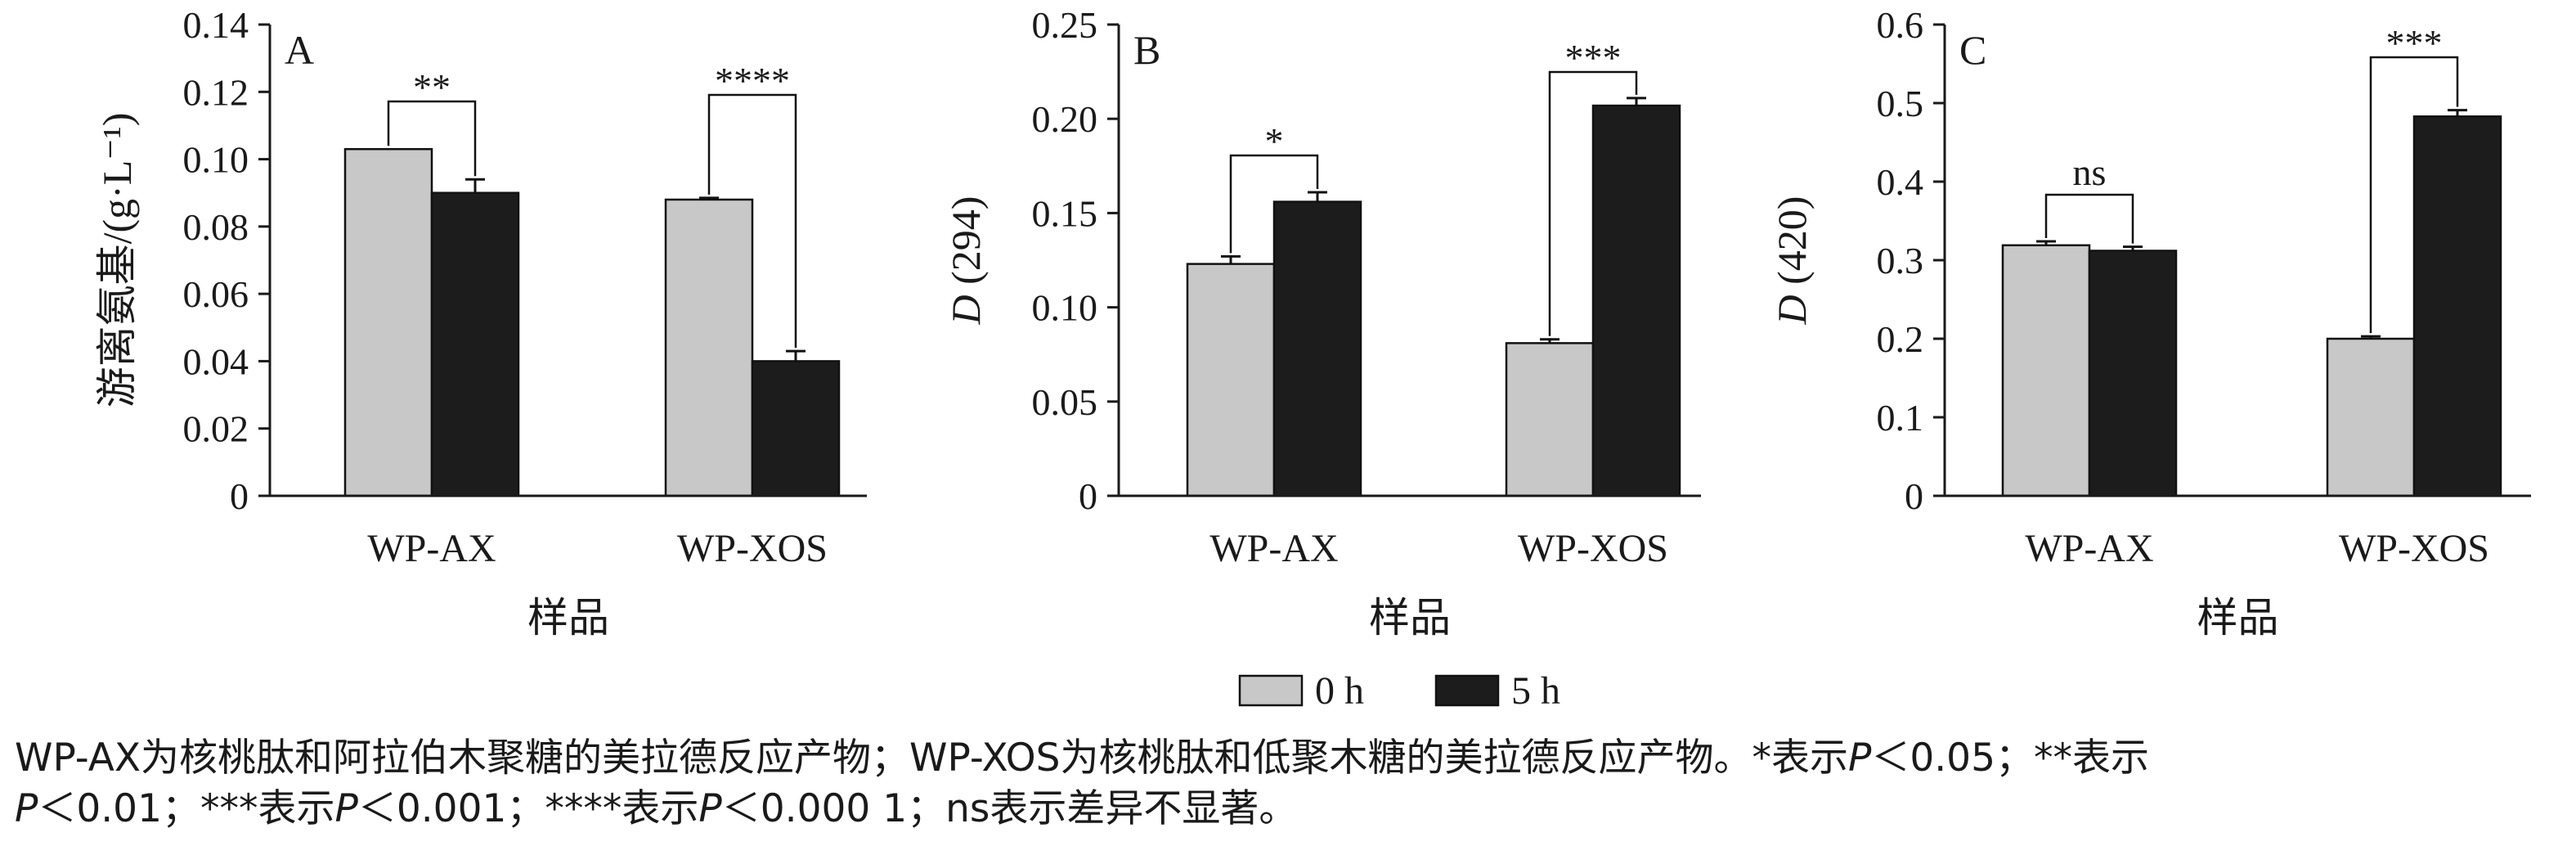 This screenshot has width=2576, height=846. What do you see at coordinates (966, 246) in the screenshot?
I see `y-axis-label-text: (294)` at bounding box center [966, 246].